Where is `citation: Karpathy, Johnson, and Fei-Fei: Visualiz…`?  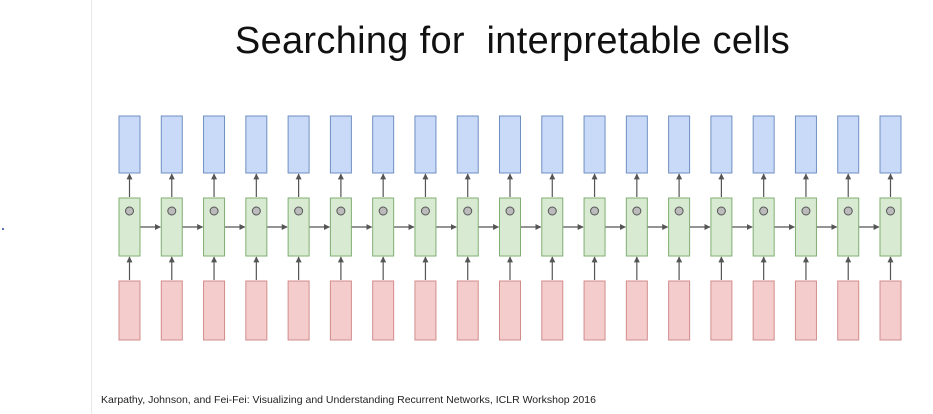
citation: Karpathy, Johnson, and Fei-Fei: Visualiz… is located at coordinates (348, 400).